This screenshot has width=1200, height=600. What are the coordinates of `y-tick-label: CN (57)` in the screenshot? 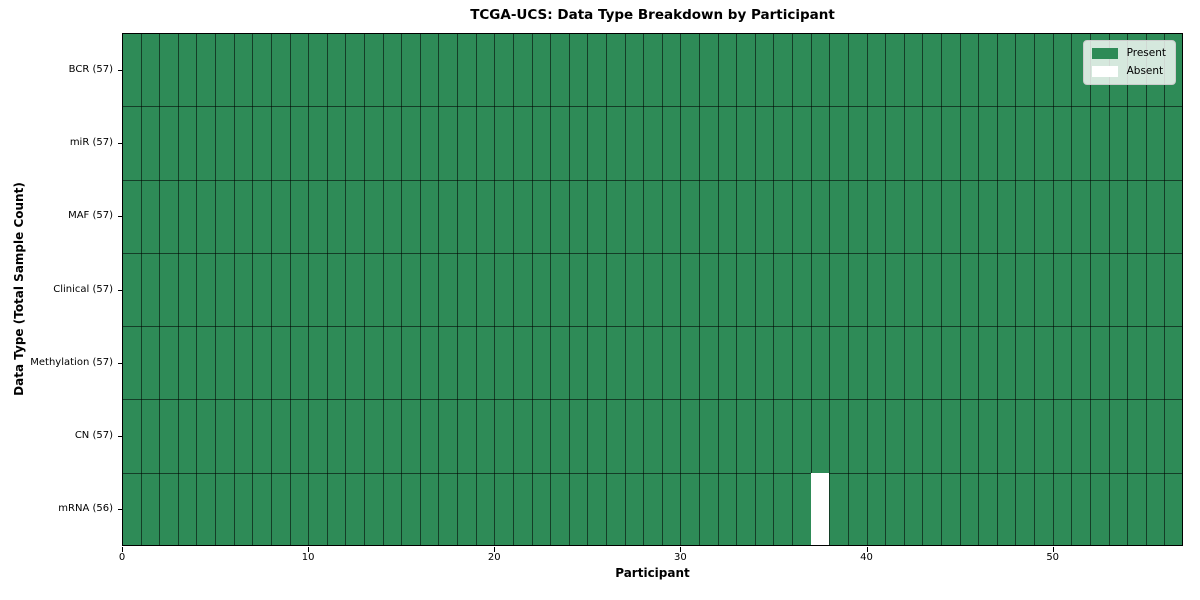 It's located at (93, 436).